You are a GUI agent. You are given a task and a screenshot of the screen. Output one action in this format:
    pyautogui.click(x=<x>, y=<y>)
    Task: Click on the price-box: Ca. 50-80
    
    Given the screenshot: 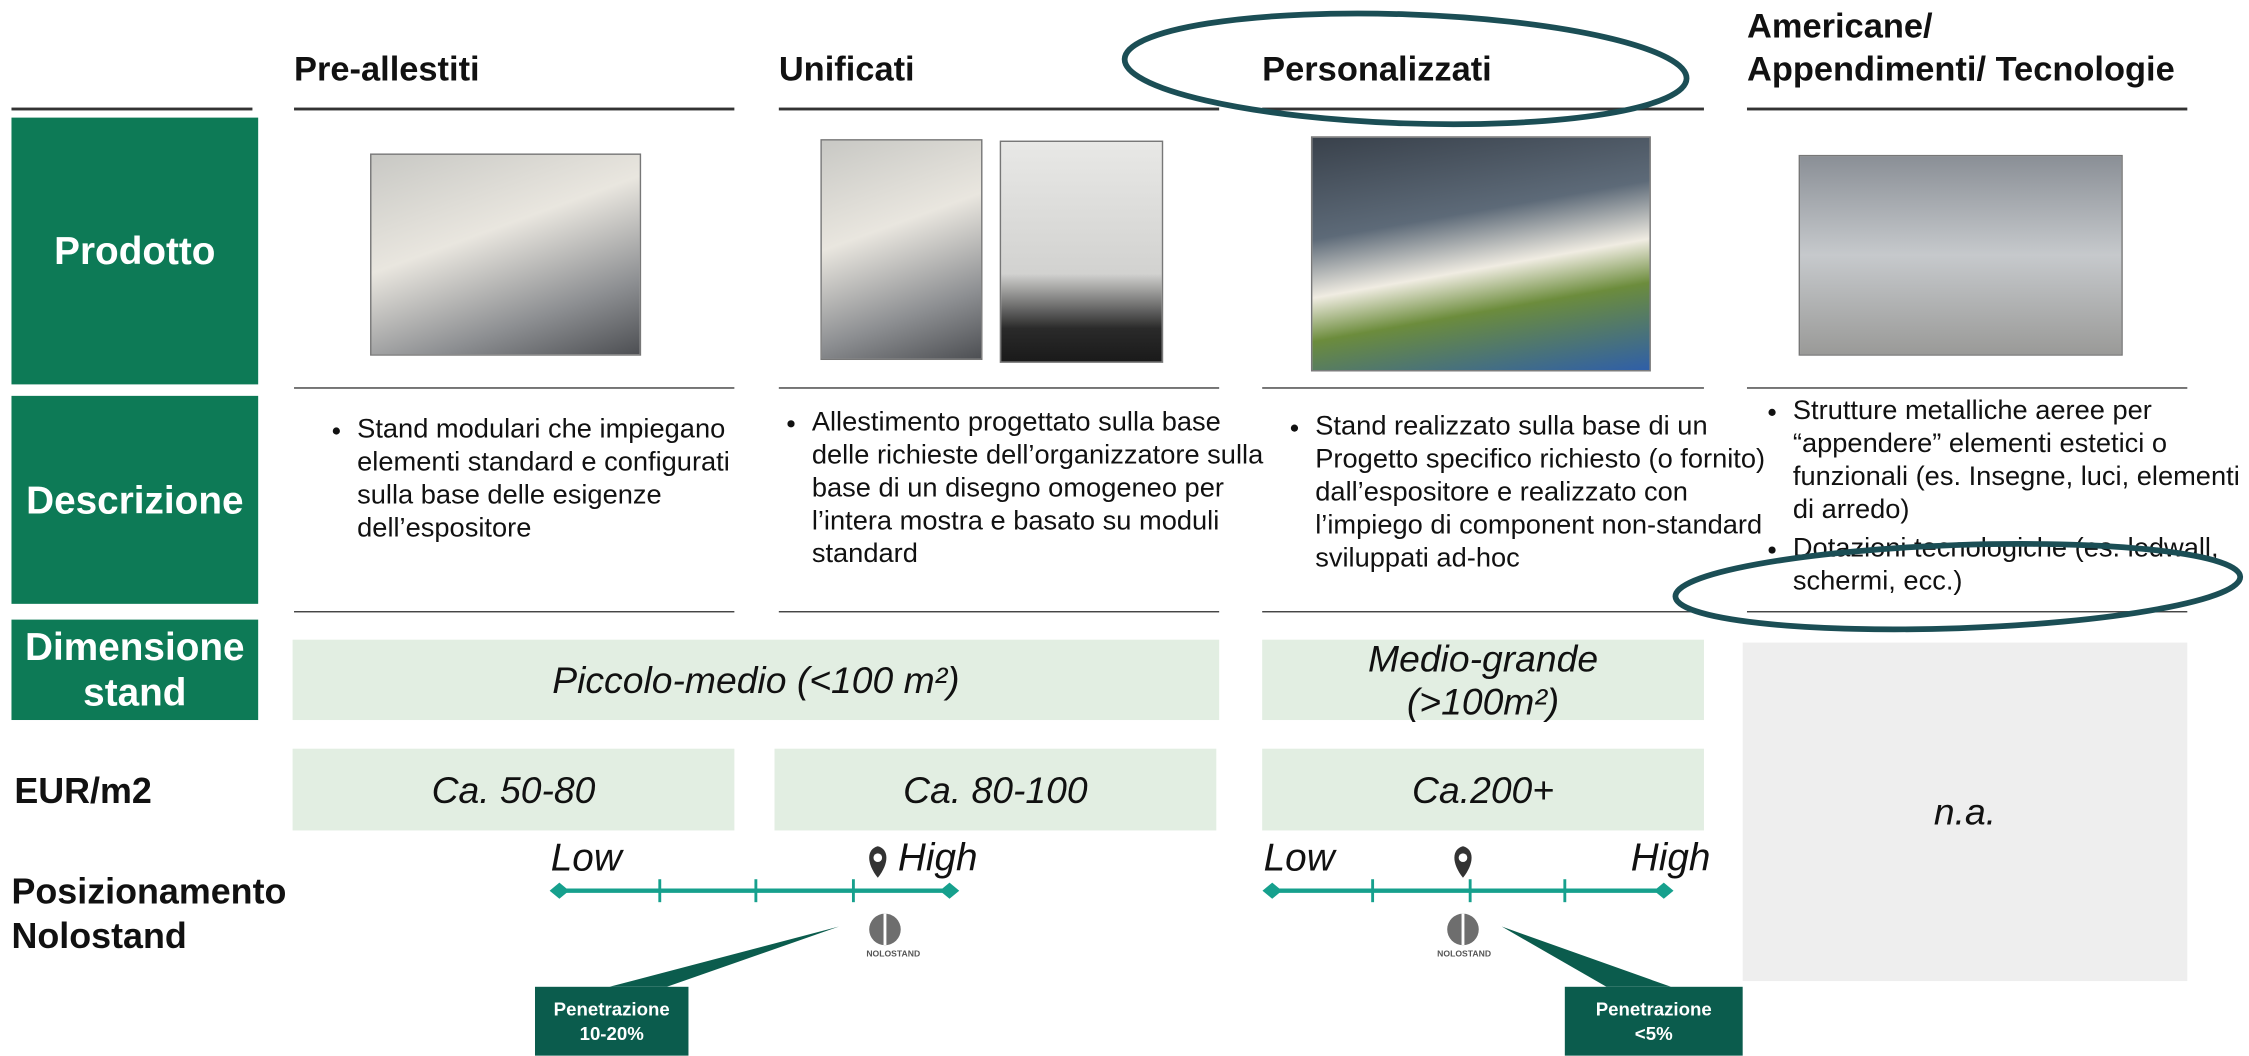 What is the action you would take?
    pyautogui.click(x=513, y=789)
    